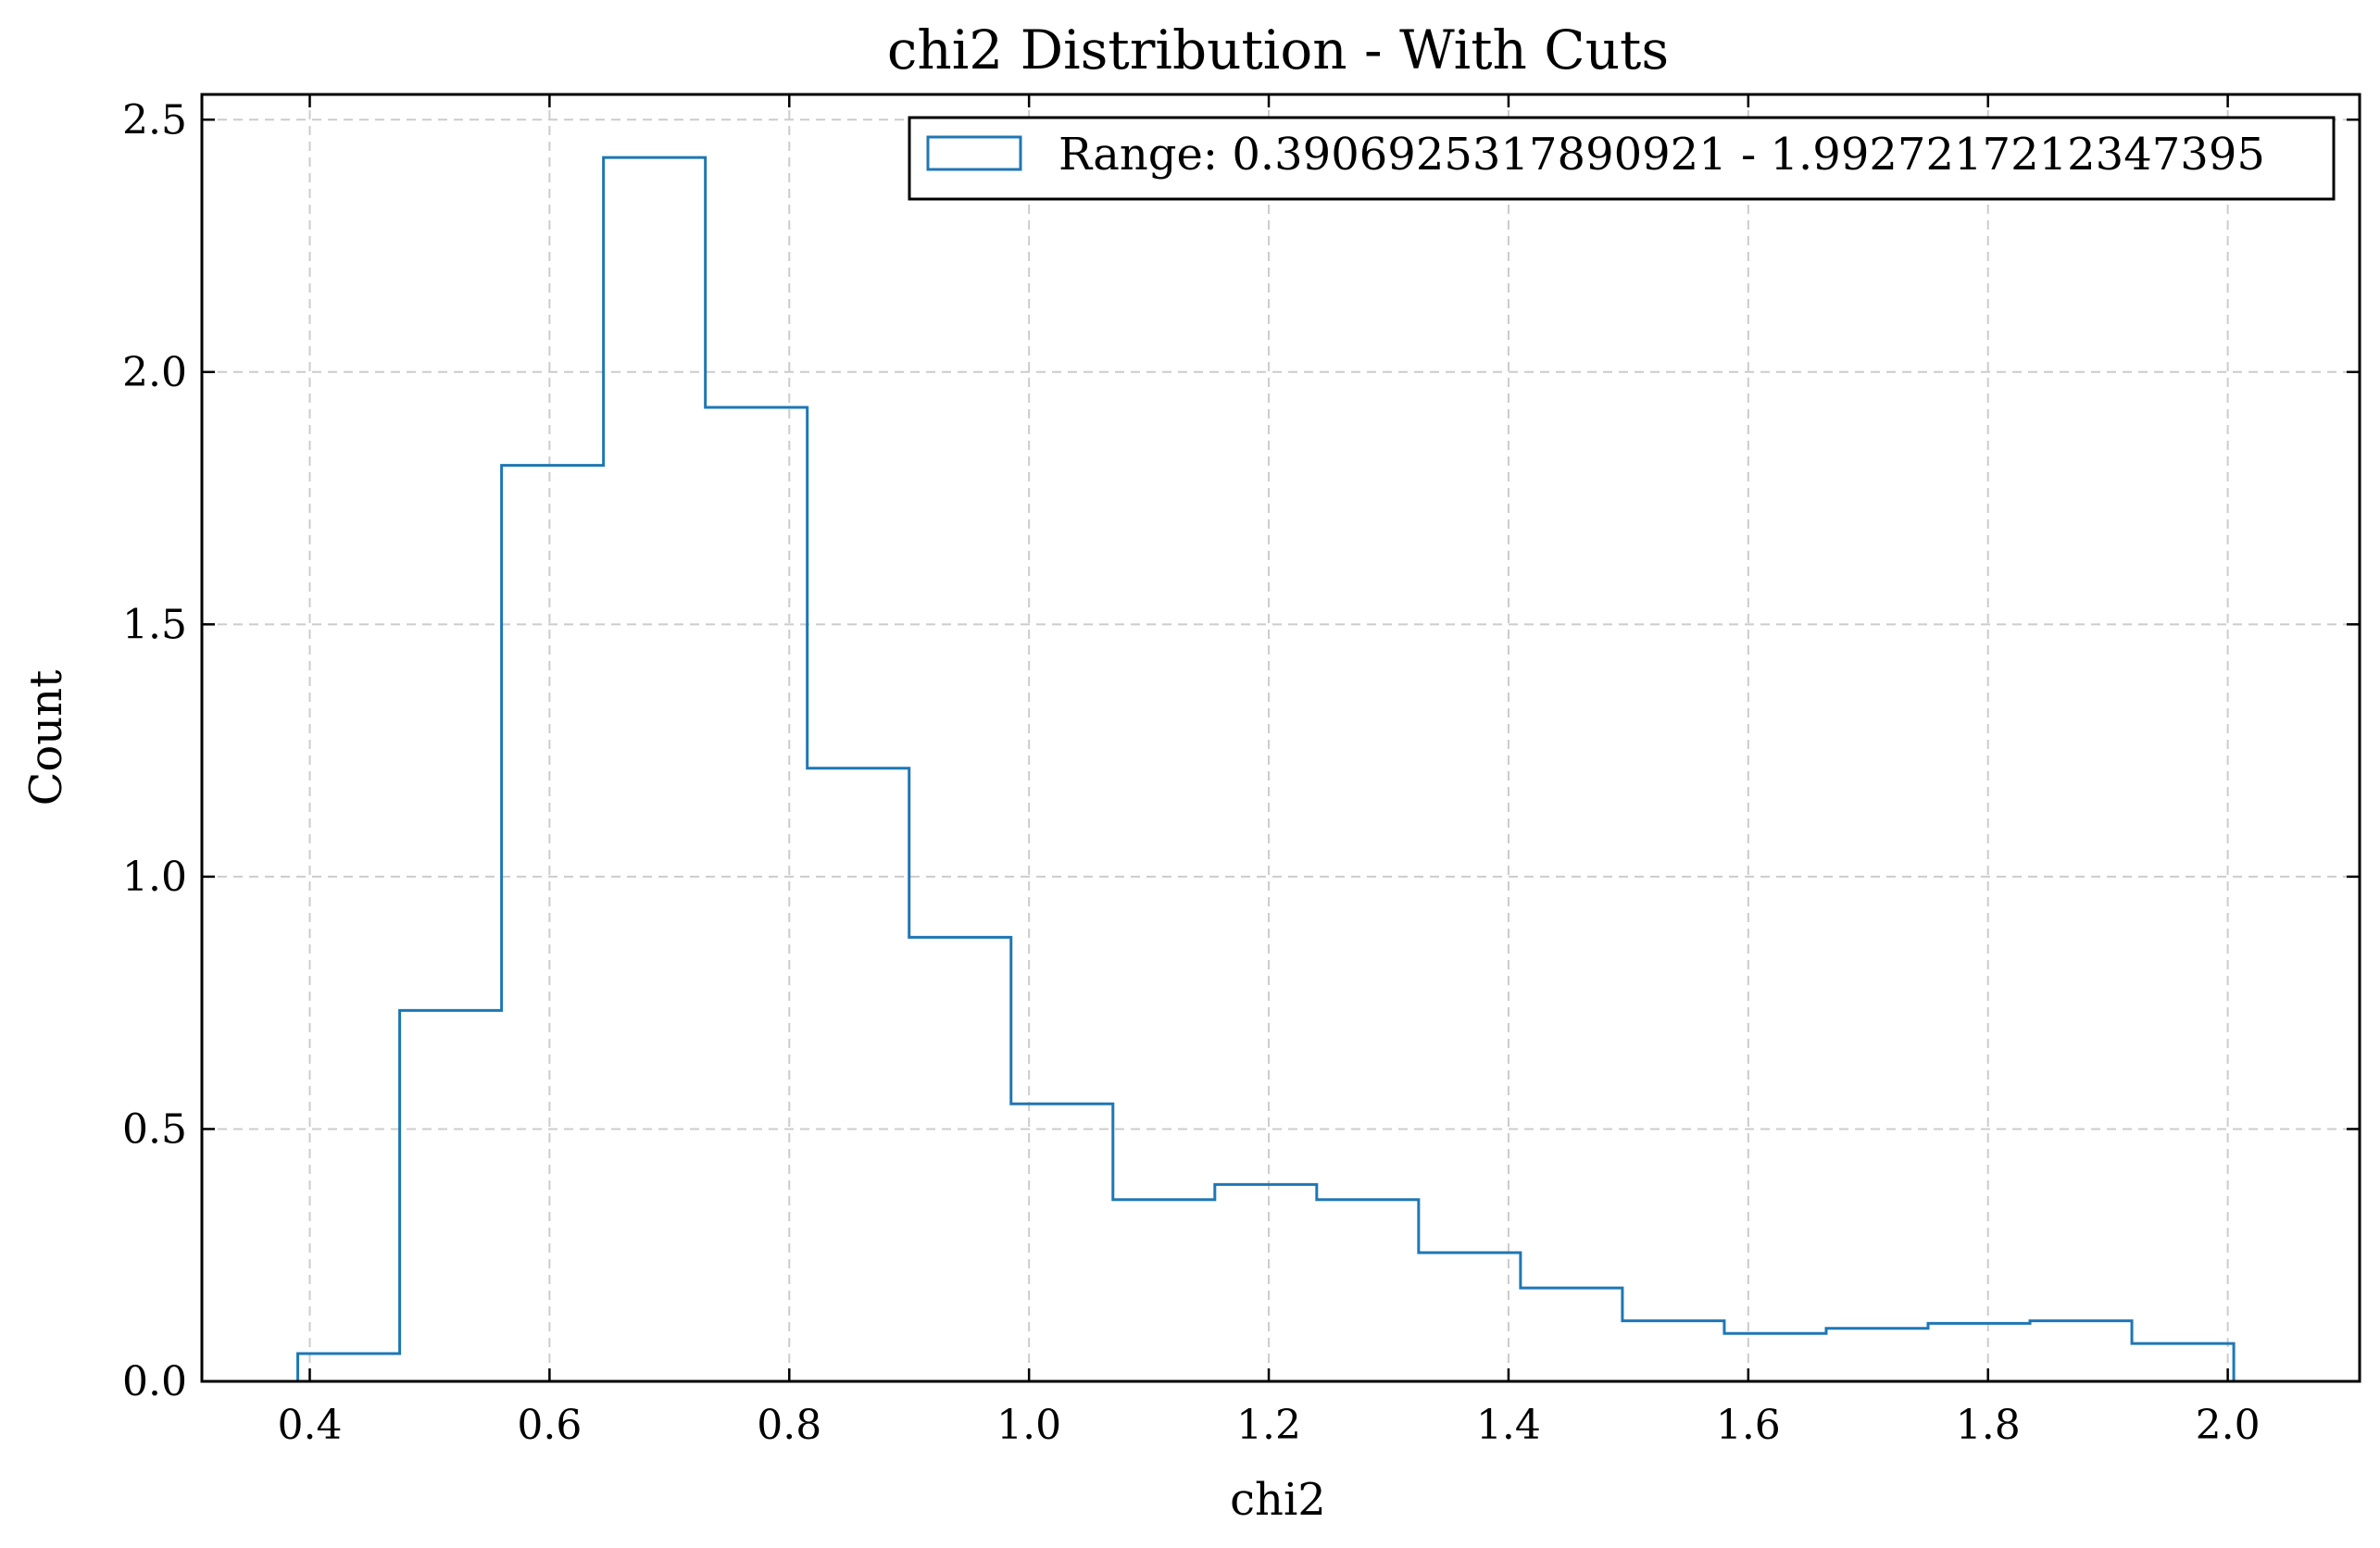 This screenshot has width=2380, height=1548. Describe the element at coordinates (1748, 1425) in the screenshot. I see `x-tick-label: 1.6` at that location.